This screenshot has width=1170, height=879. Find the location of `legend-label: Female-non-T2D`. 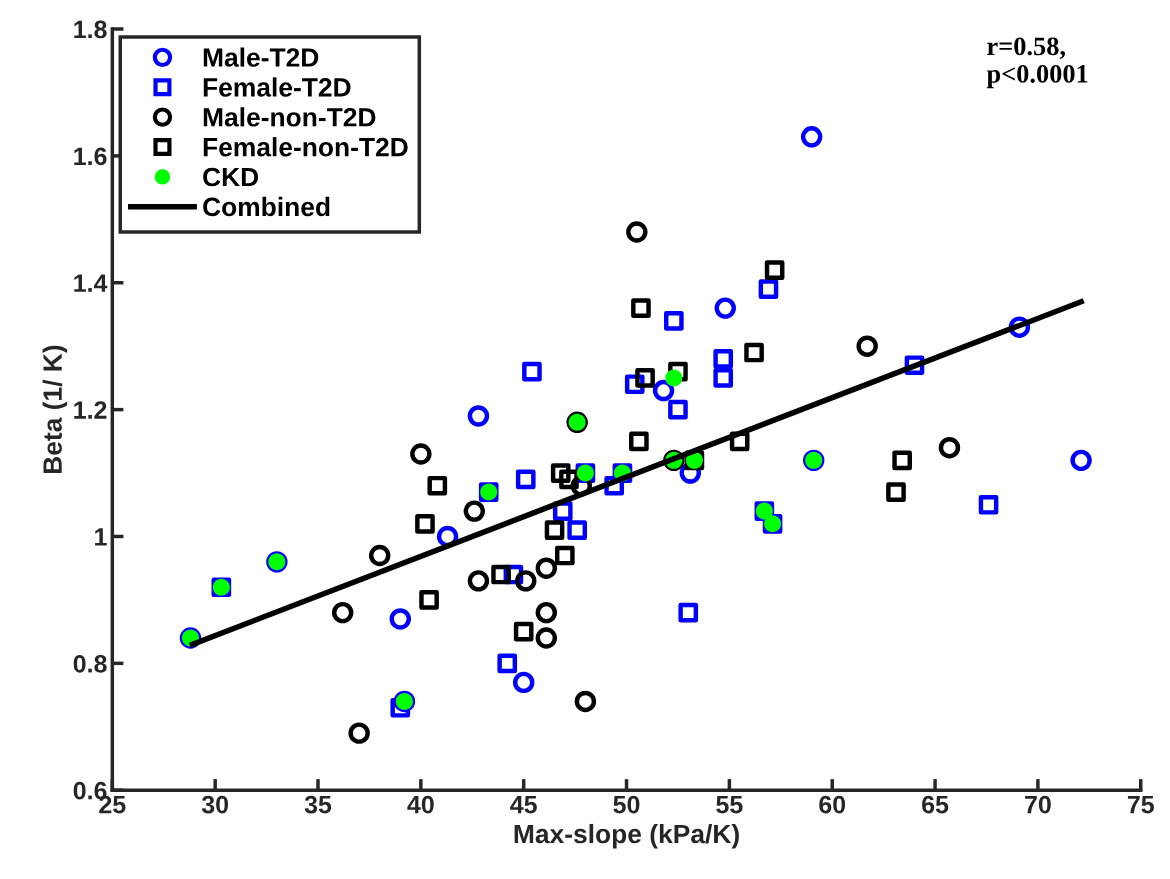

legend-label: Female-non-T2D is located at coordinates (305, 147).